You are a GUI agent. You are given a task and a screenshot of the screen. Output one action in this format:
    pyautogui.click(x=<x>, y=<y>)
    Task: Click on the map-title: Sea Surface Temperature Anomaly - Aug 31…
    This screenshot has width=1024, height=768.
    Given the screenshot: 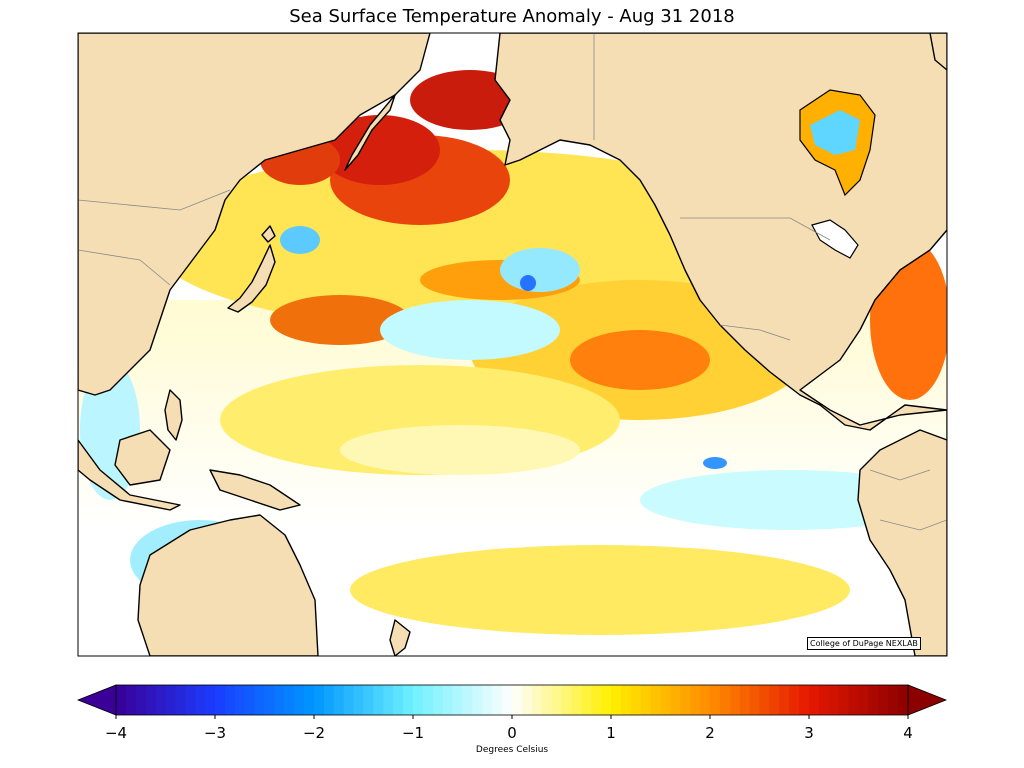 What is the action you would take?
    pyautogui.click(x=512, y=16)
    